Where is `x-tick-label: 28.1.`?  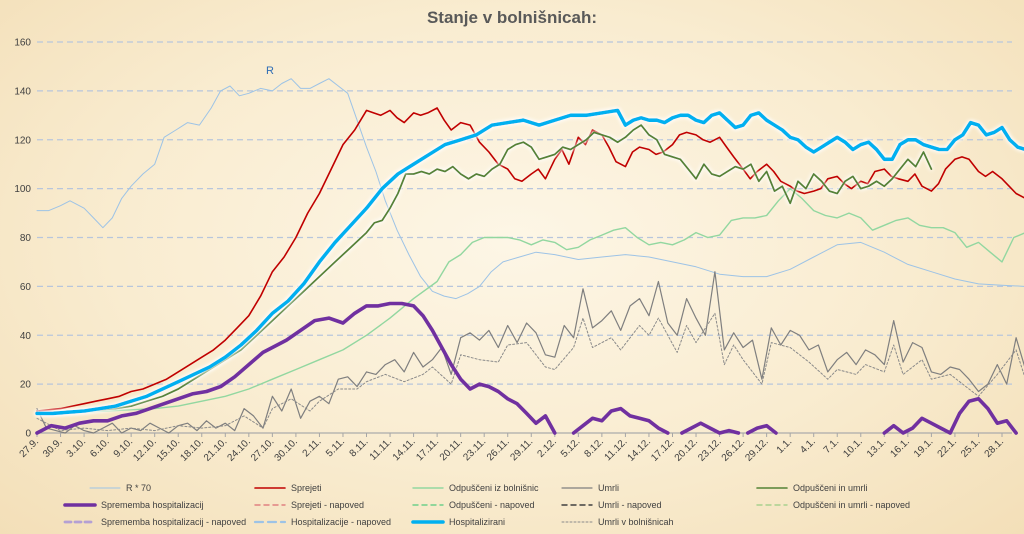 x-tick-label: 28.1. is located at coordinates (995, 448).